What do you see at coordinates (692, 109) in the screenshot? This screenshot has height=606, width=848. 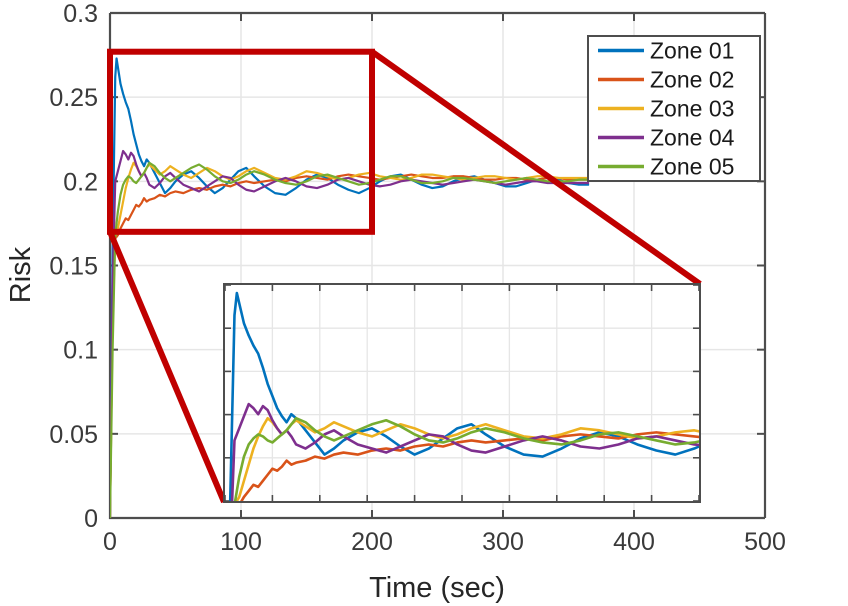 I see `legend-label: Zone 03` at bounding box center [692, 109].